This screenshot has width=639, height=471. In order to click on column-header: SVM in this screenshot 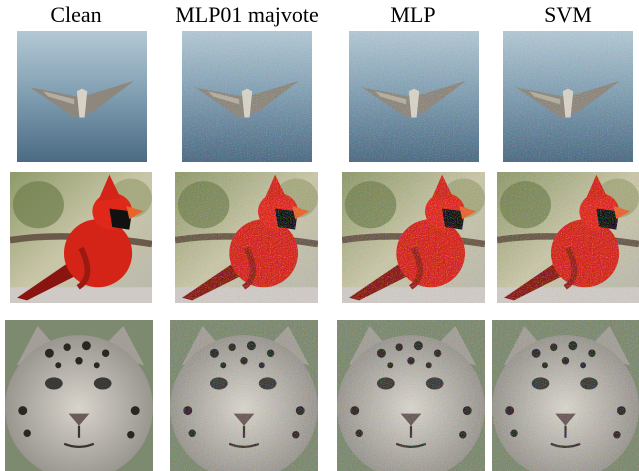, I will do `click(568, 14)`.